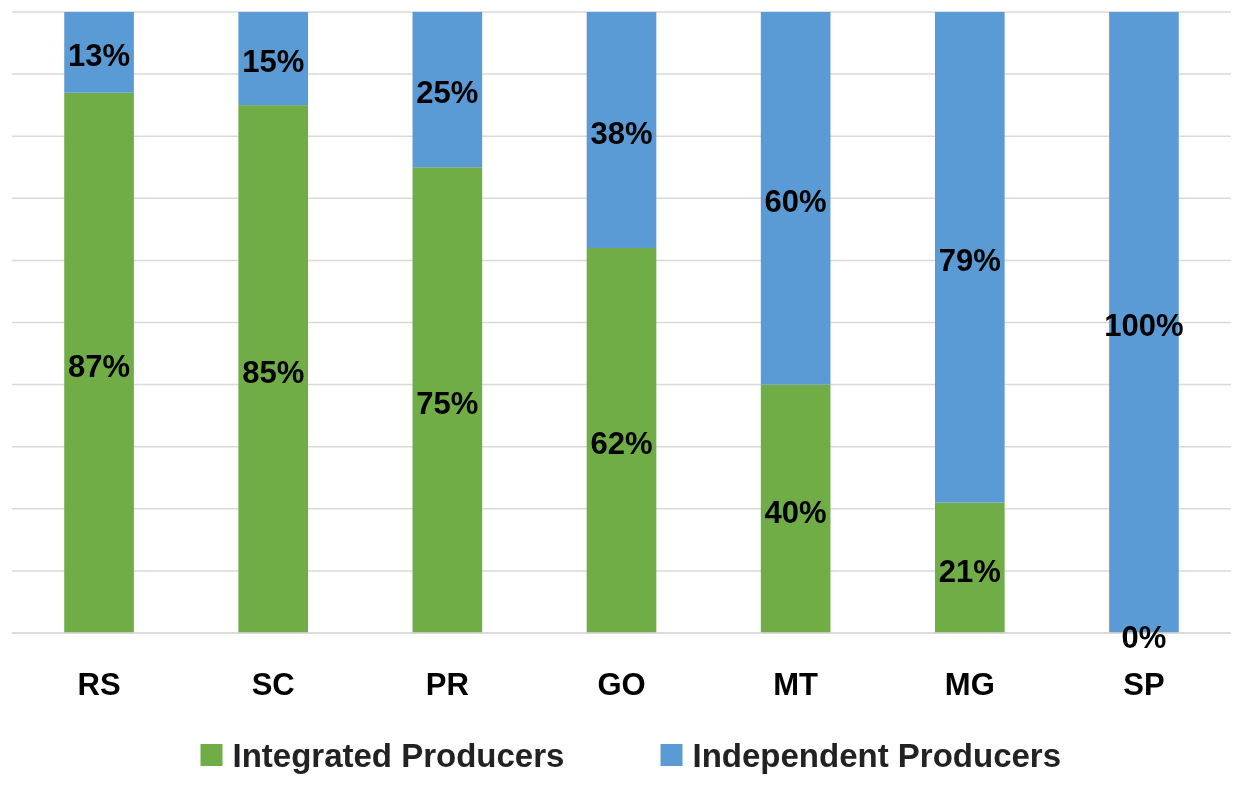 The image size is (1241, 785). I want to click on x-tick-label: PR, so click(447, 684).